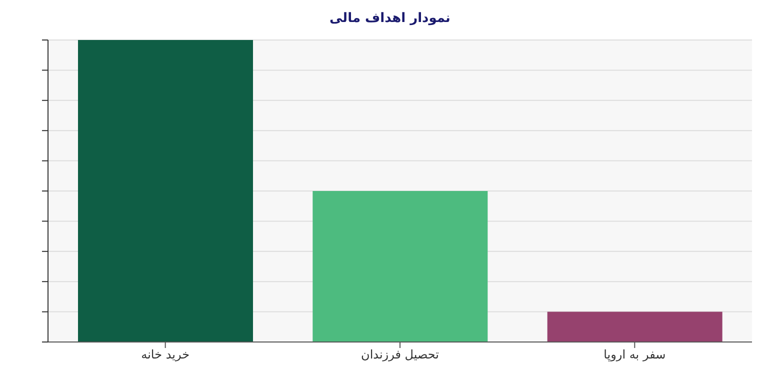 The width and height of the screenshot is (780, 380). I want to click on x-tick-label: تحصیل فرزندان, so click(400, 355).